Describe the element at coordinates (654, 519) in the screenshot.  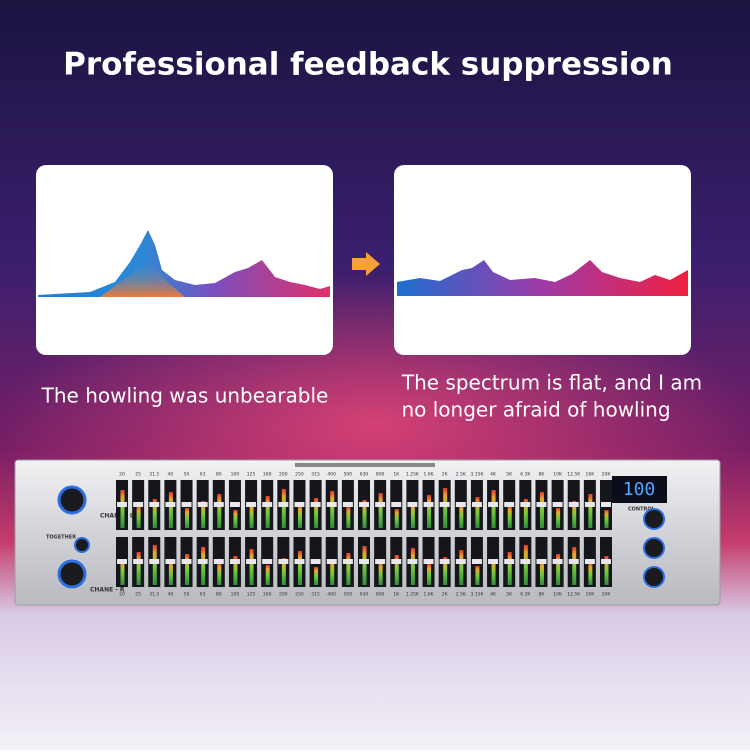
I see `knob` at that location.